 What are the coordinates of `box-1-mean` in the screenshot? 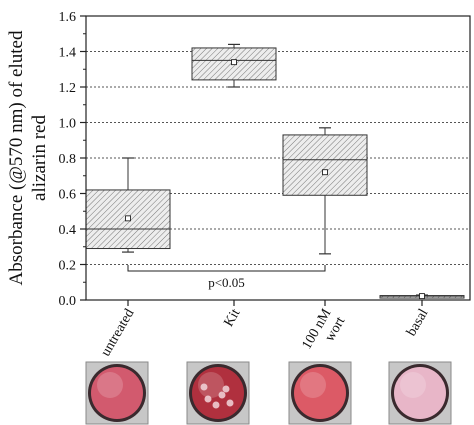 It's located at (234, 62).